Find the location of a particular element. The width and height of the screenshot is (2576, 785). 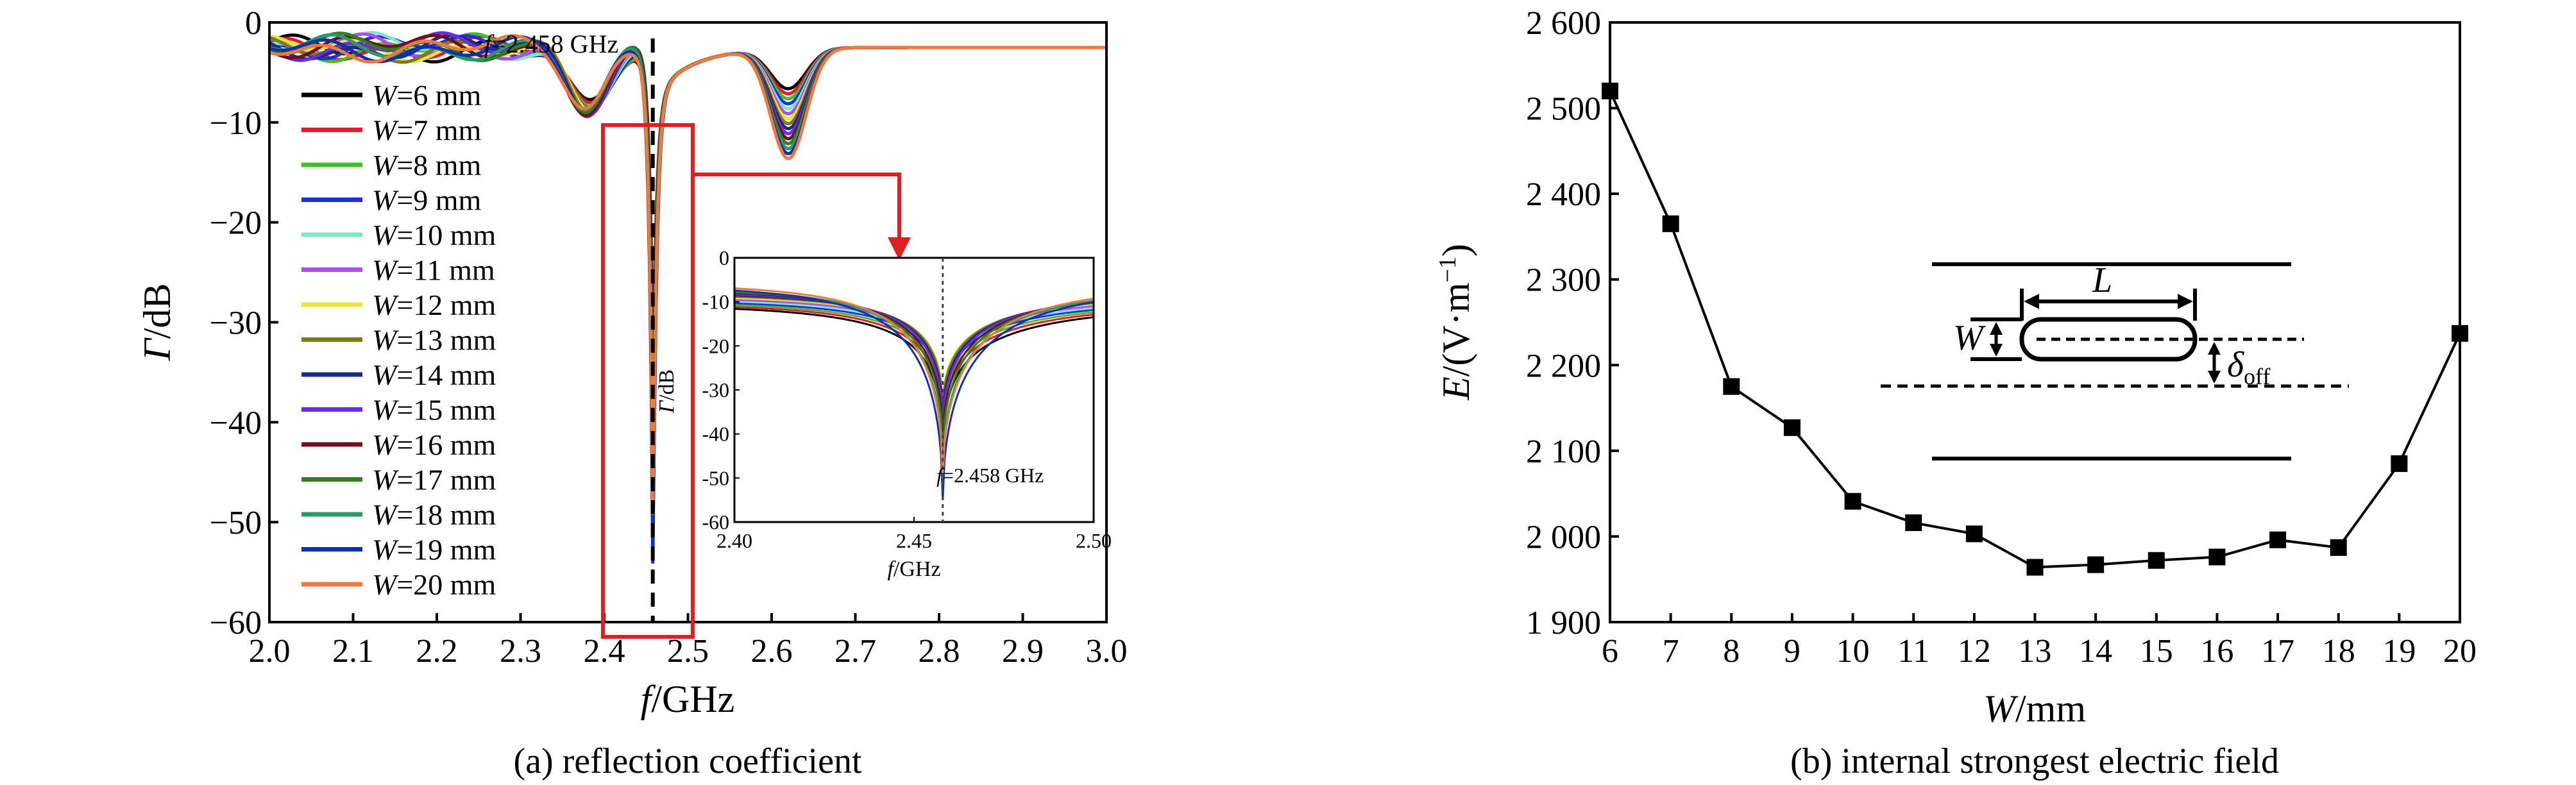

legend-entry: W=17 mm is located at coordinates (434, 480).